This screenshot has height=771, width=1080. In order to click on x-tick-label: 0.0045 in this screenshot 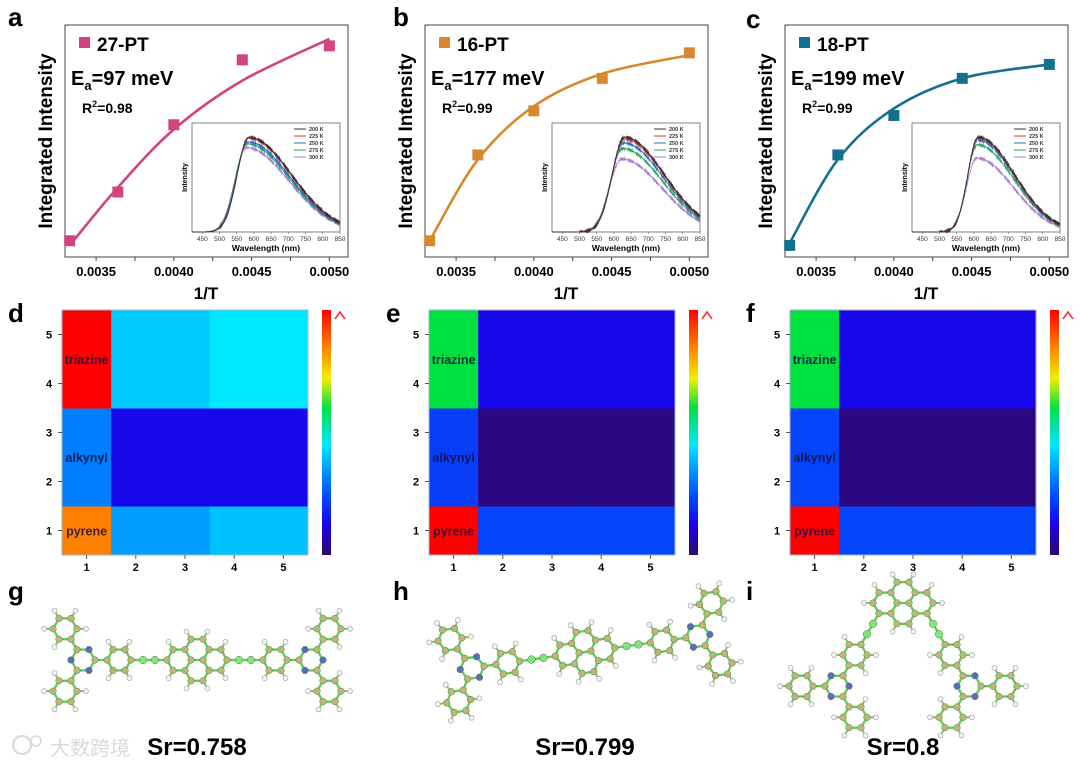, I will do `click(252, 271)`.